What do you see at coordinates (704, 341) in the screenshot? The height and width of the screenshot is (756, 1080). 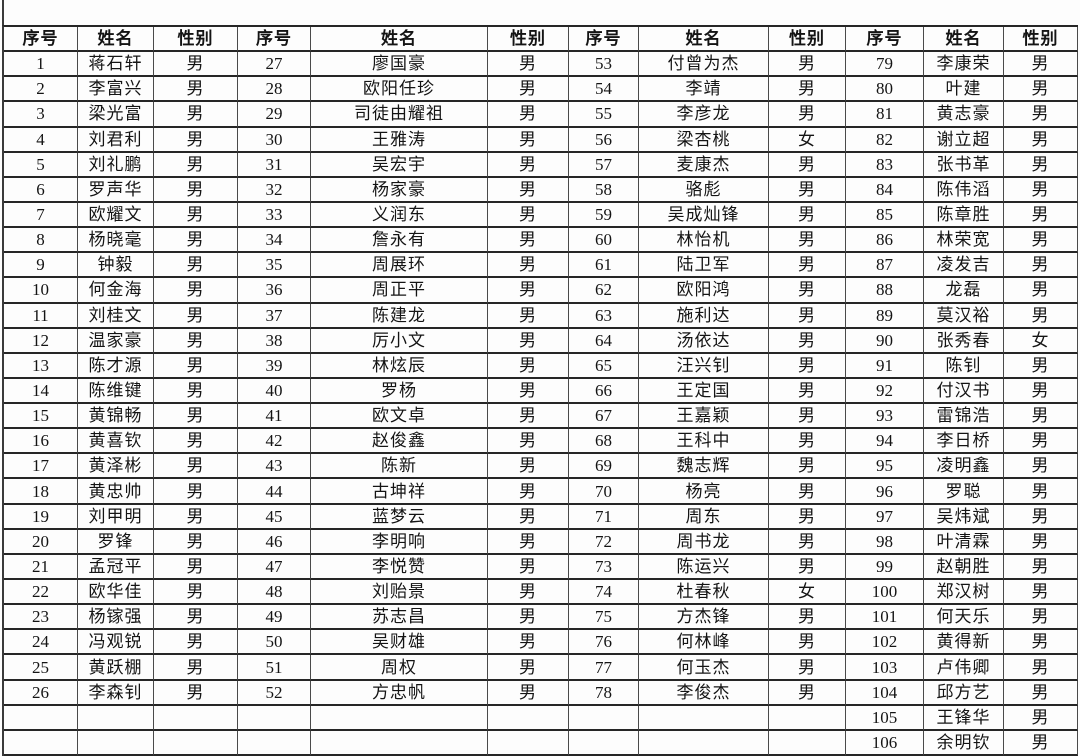 I see `cell-name: 汤依达` at bounding box center [704, 341].